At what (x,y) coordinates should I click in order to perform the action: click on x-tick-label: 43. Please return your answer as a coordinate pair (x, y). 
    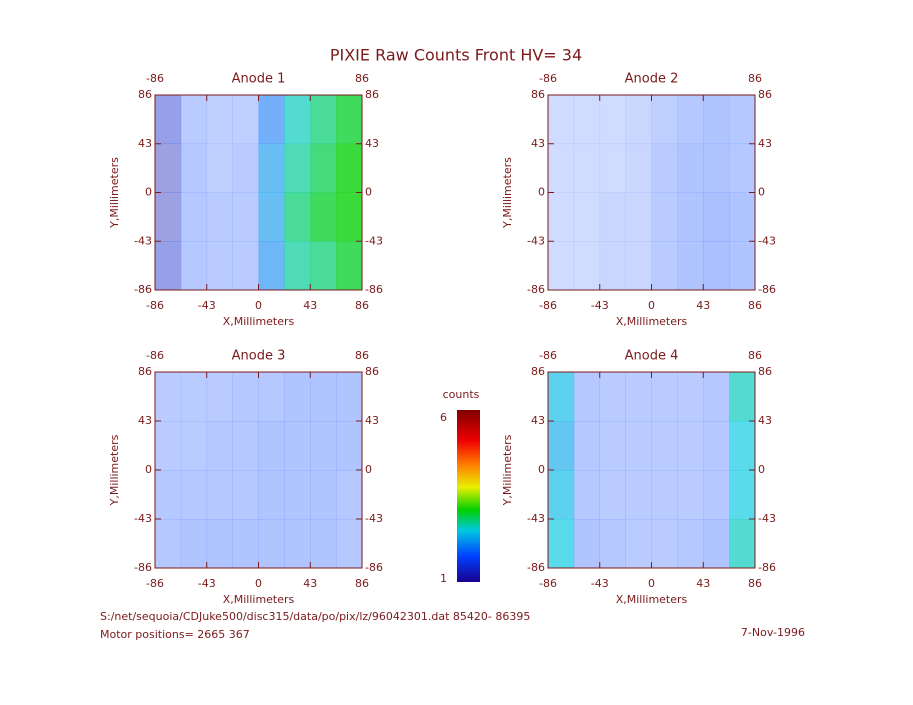
    Looking at the image, I should click on (310, 583).